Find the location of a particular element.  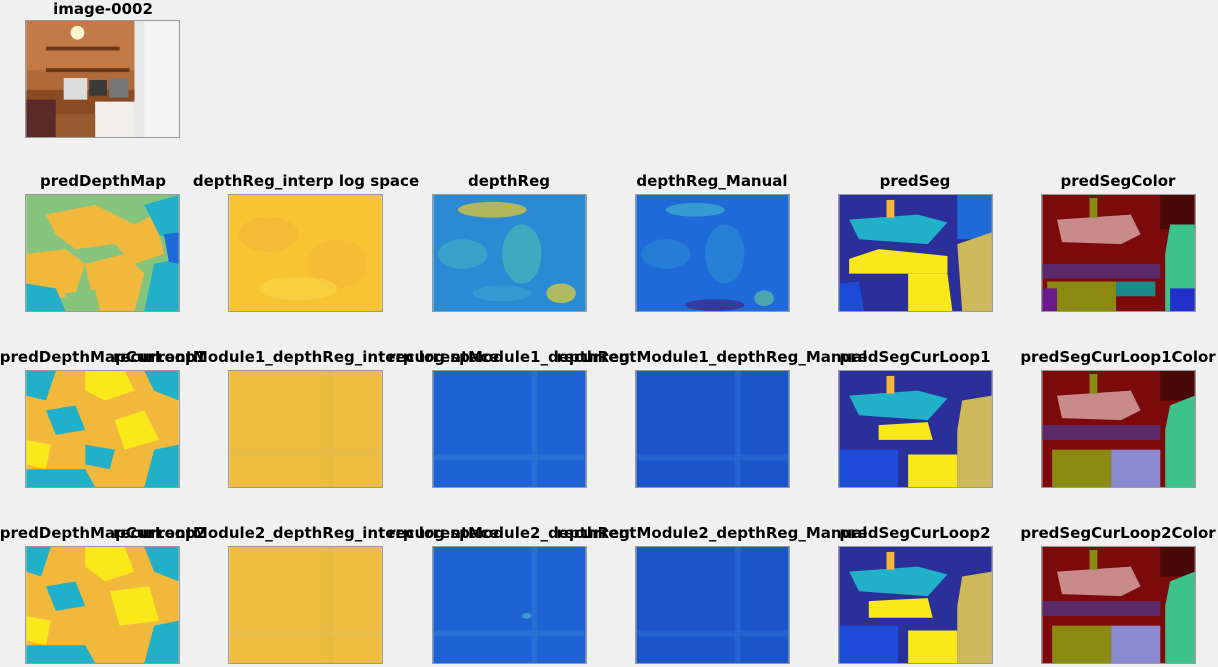

recurrent1-depth-reg-image is located at coordinates (509, 429).